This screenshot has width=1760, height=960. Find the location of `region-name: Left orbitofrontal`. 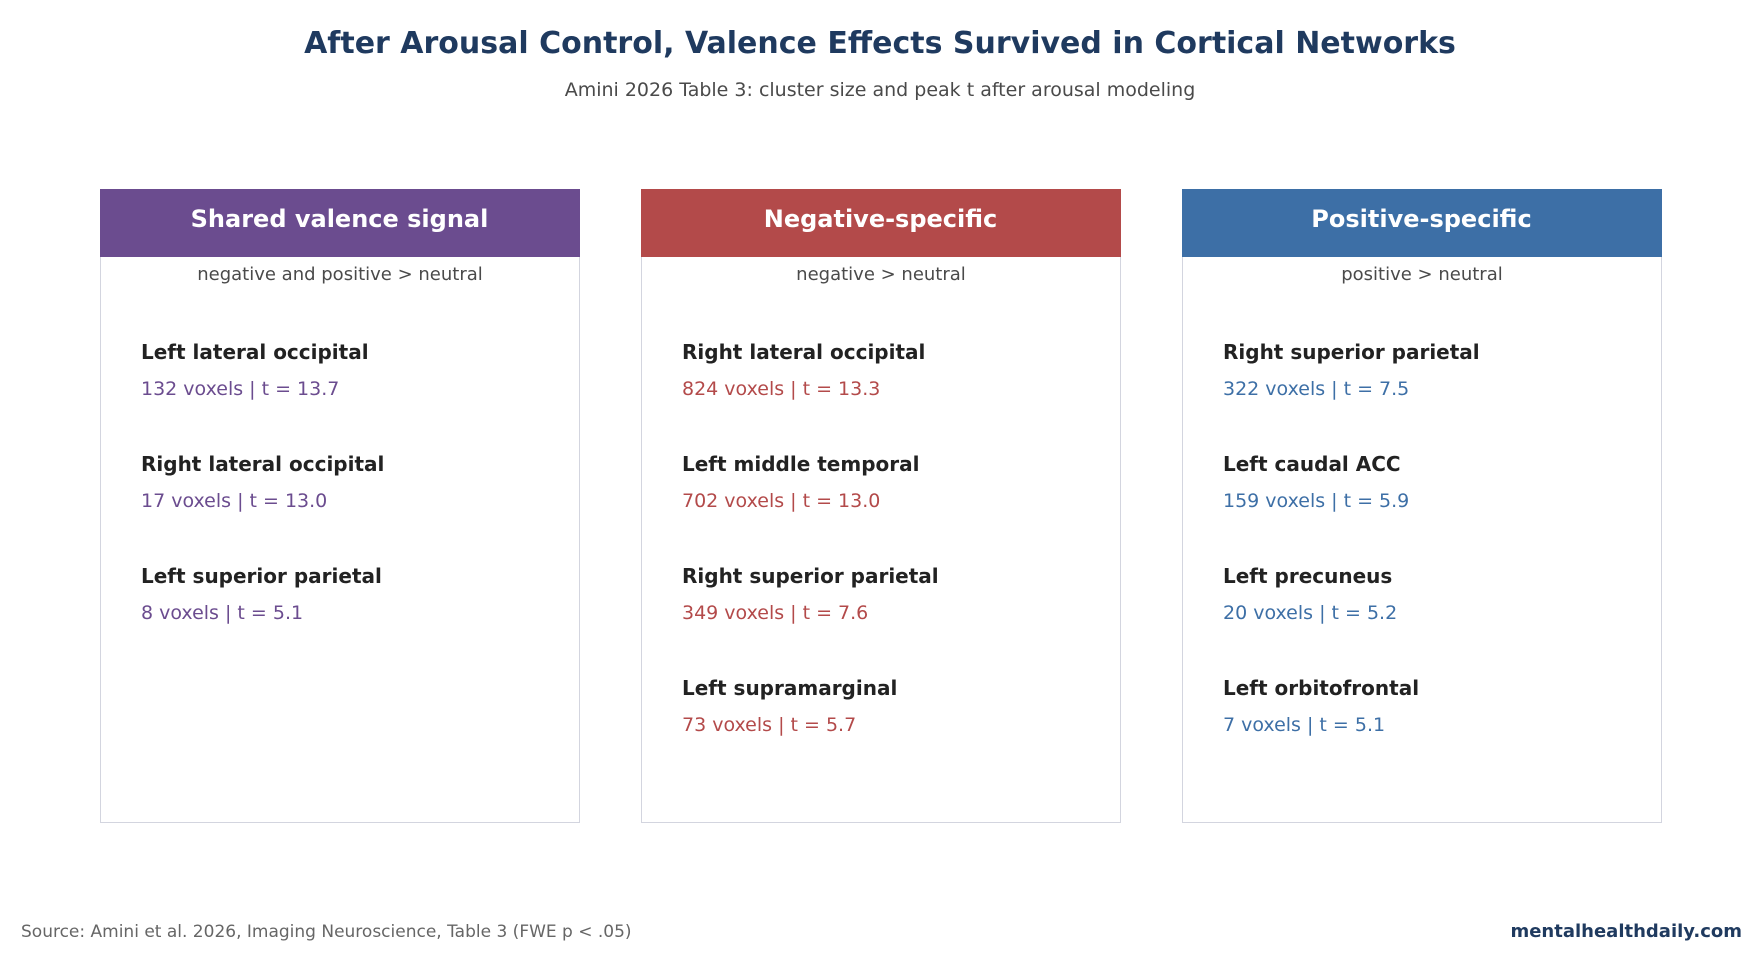

region-name: Left orbitofrontal is located at coordinates (1321, 688).